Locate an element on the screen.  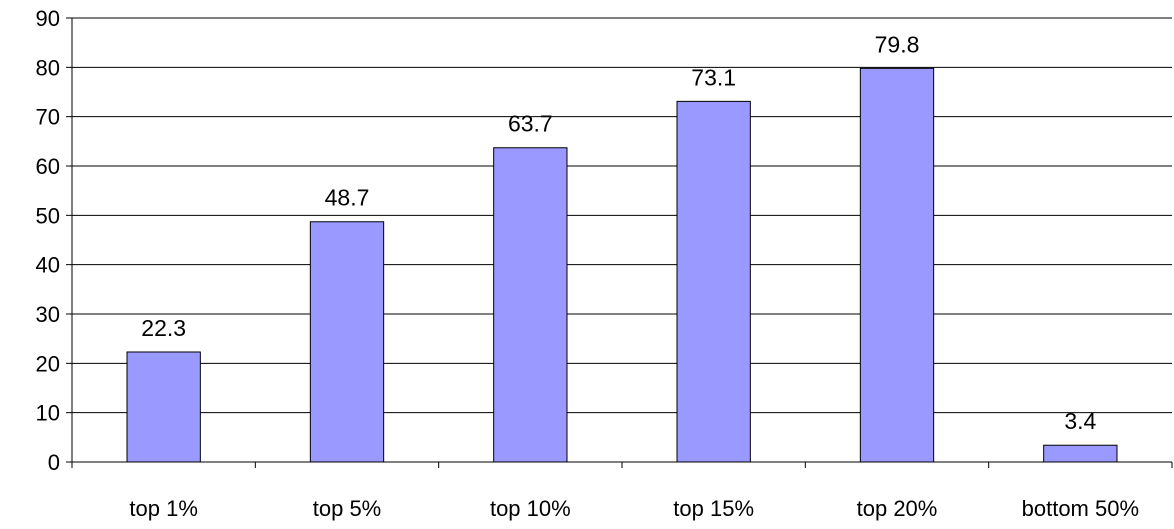
x-tick-label: top 10% is located at coordinates (530, 508).